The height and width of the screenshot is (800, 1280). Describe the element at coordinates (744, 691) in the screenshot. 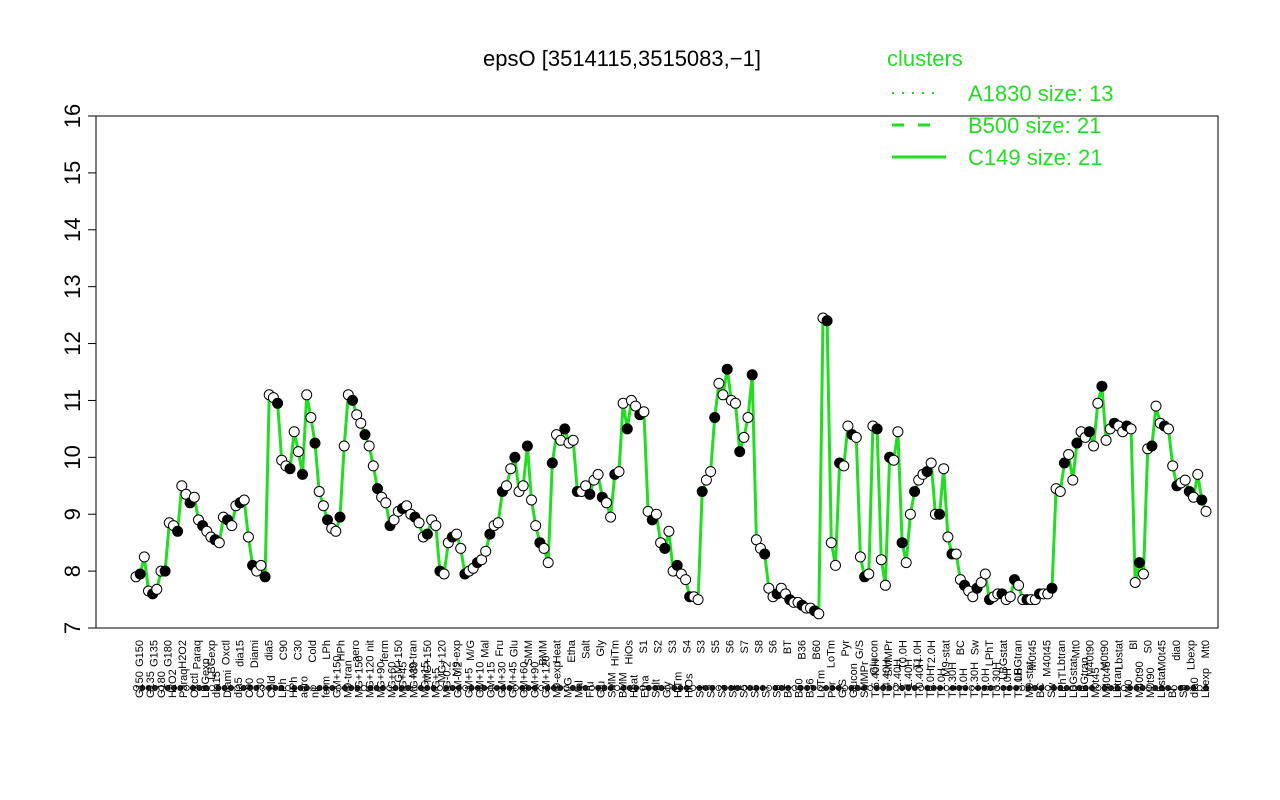

I see `x-tick-label-lower: S5` at that location.